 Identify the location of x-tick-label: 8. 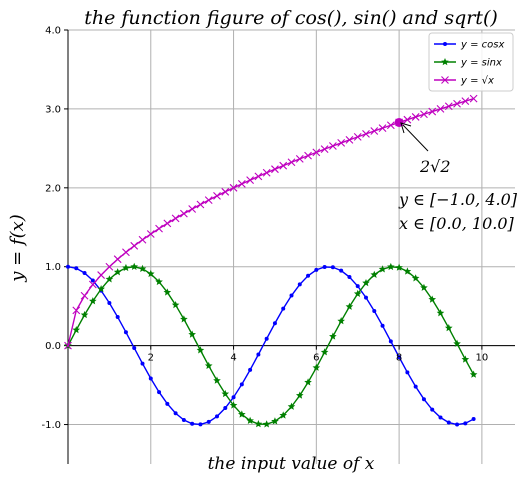
(399, 358).